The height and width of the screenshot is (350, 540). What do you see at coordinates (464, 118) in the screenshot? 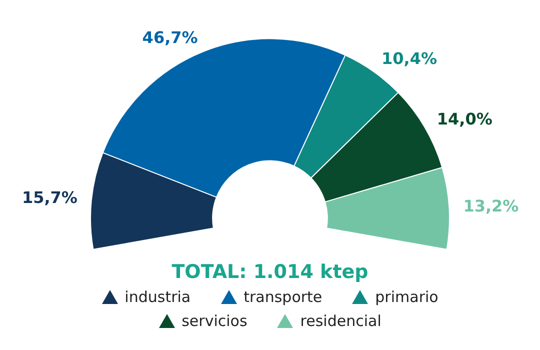
I see `data-label: 14,0%` at bounding box center [464, 118].